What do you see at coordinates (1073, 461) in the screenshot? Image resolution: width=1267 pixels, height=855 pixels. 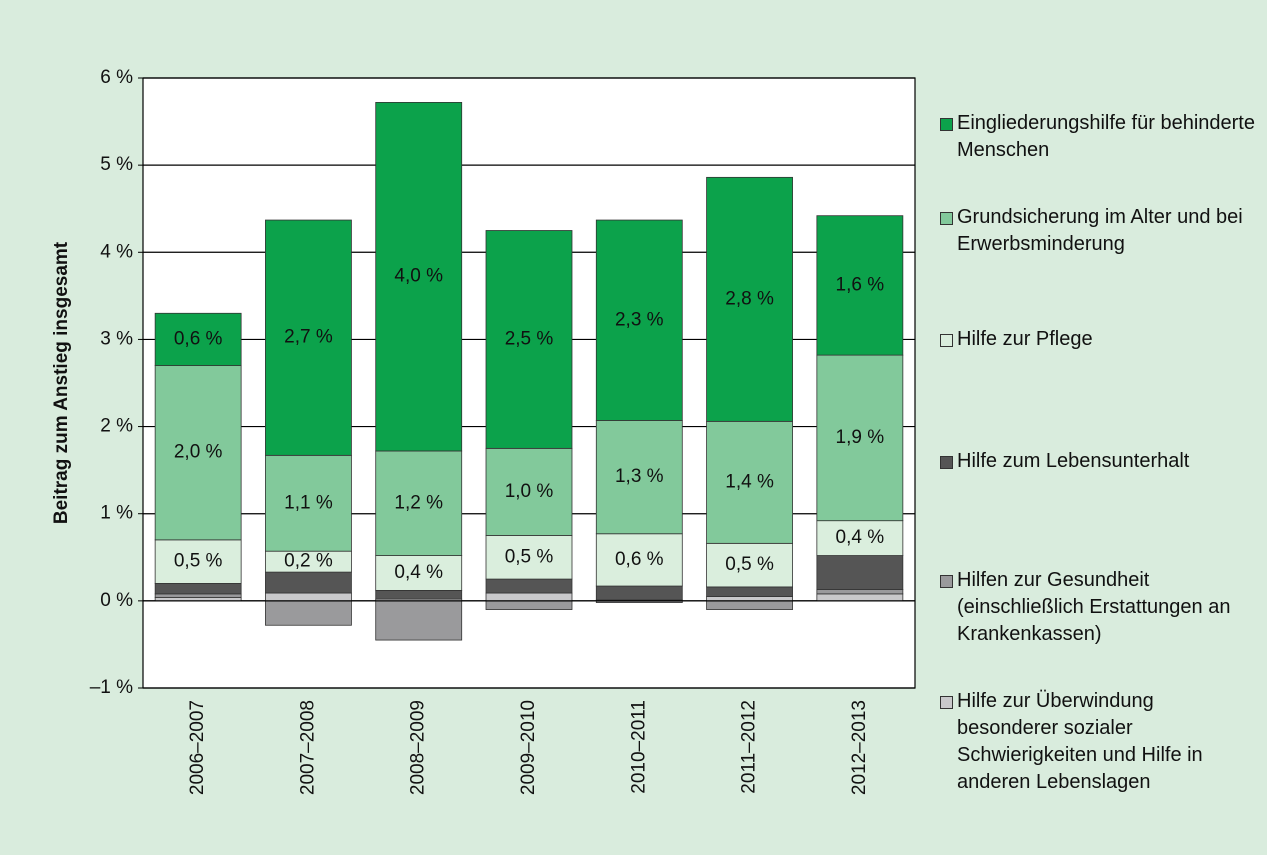 I see `legend-label: Hilfe zum Lebensunterhalt` at bounding box center [1073, 461].